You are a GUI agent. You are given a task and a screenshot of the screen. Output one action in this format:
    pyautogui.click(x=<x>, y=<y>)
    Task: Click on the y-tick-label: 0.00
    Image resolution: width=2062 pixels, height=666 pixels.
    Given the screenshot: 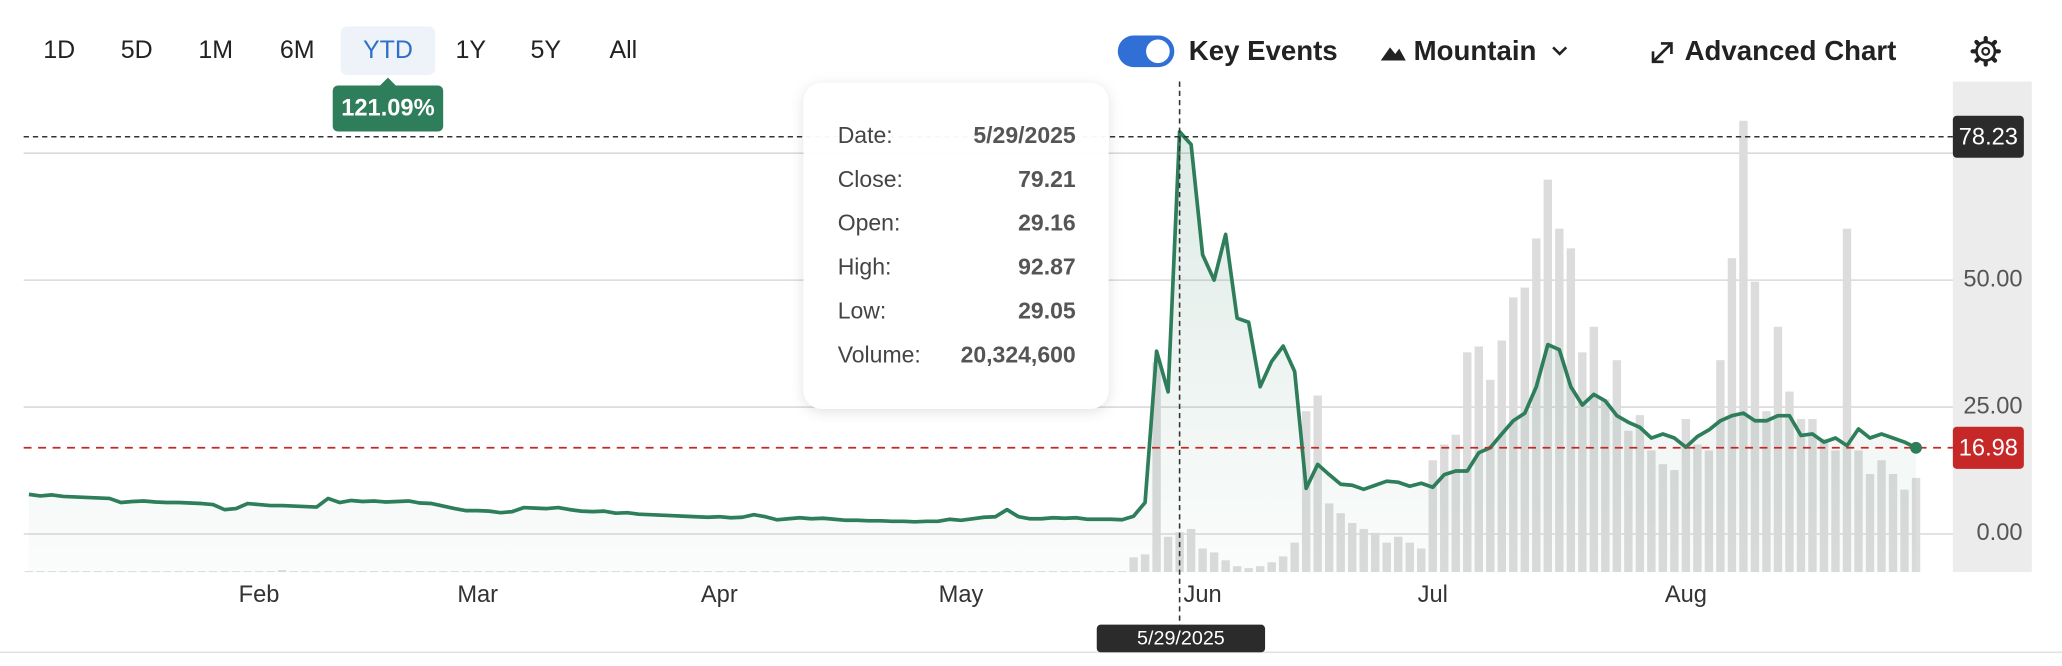 What is the action you would take?
    pyautogui.click(x=2000, y=533)
    